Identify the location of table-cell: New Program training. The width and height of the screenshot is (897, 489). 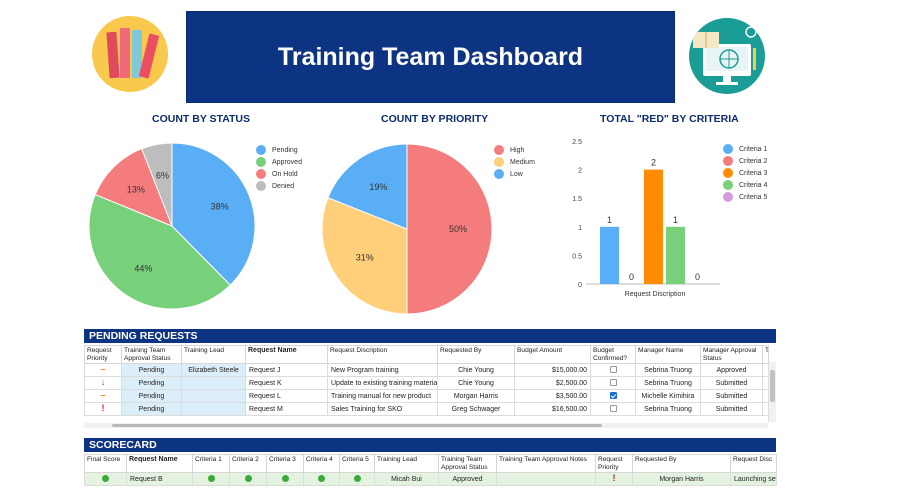
(382, 370).